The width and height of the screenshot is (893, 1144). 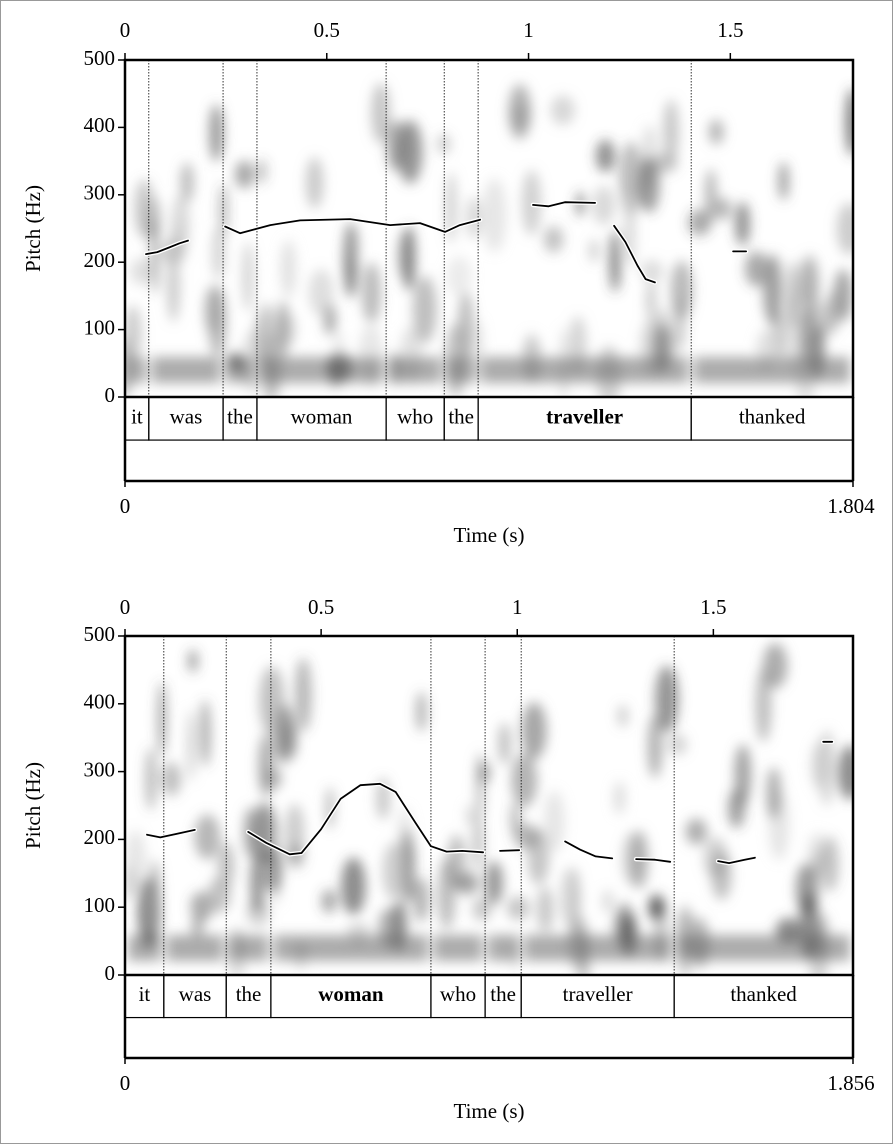 What do you see at coordinates (584, 416) in the screenshot?
I see `word-label: traveller` at bounding box center [584, 416].